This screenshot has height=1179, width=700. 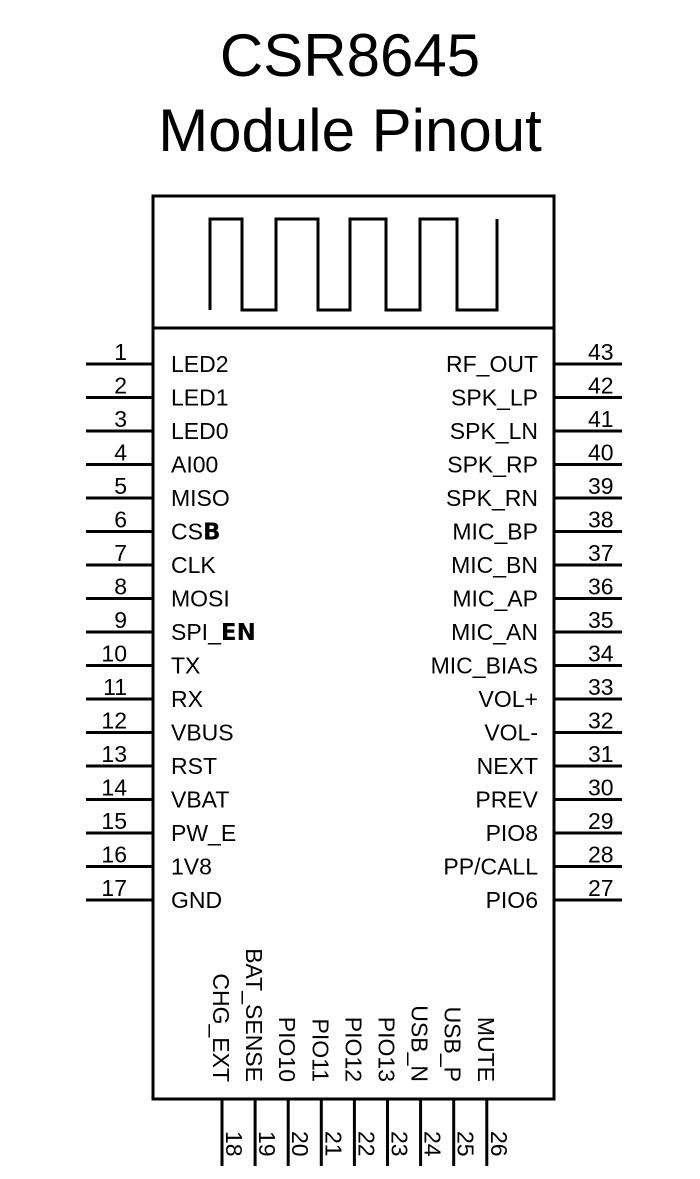 I want to click on pin-number: 32, so click(x=601, y=721).